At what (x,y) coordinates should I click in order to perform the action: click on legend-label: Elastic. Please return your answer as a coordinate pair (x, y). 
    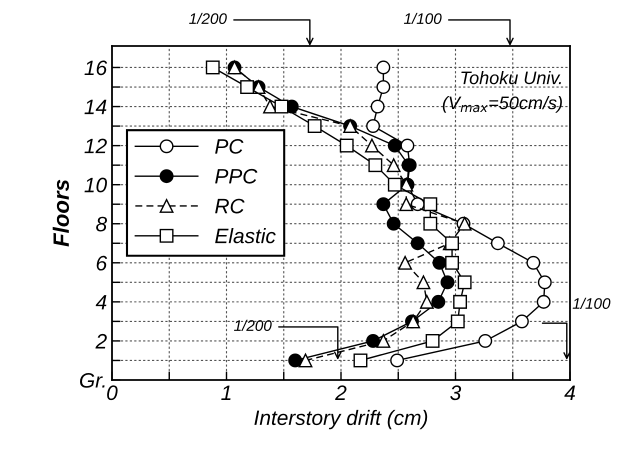
    Looking at the image, I should click on (245, 236).